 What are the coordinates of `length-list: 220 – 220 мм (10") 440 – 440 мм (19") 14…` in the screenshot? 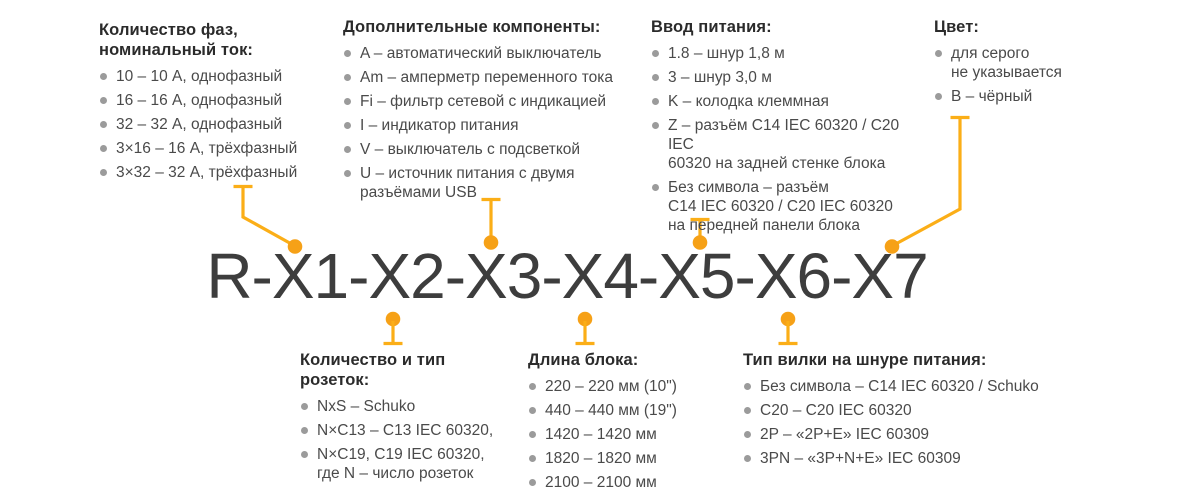 It's located at (620, 434).